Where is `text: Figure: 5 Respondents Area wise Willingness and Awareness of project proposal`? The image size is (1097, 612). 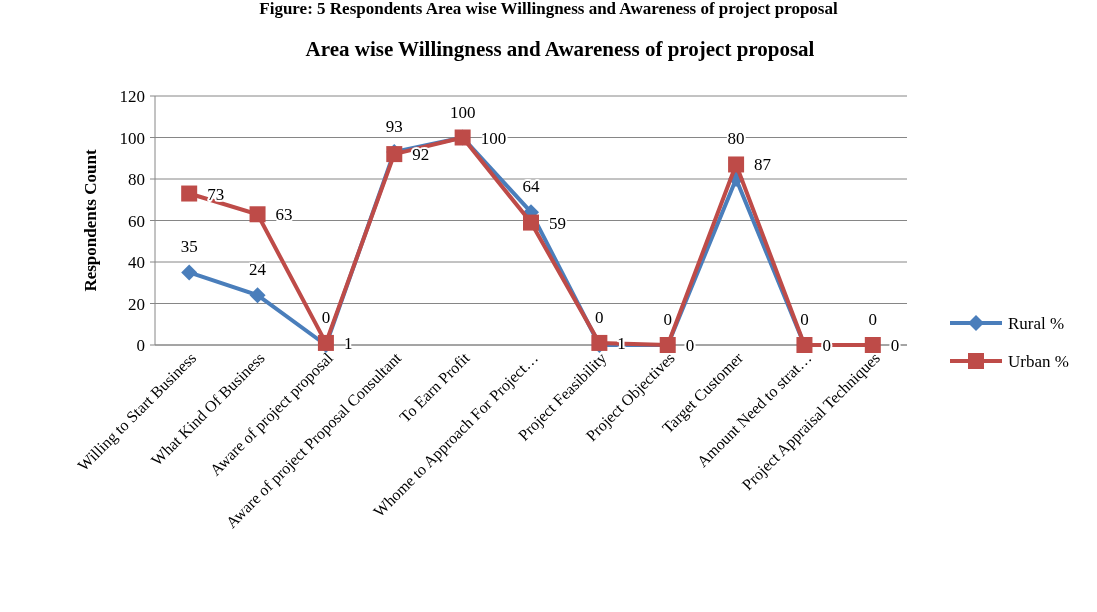 text: Figure: 5 Respondents Area wise Willingness and Awareness of project proposal is located at coordinates (548, 9).